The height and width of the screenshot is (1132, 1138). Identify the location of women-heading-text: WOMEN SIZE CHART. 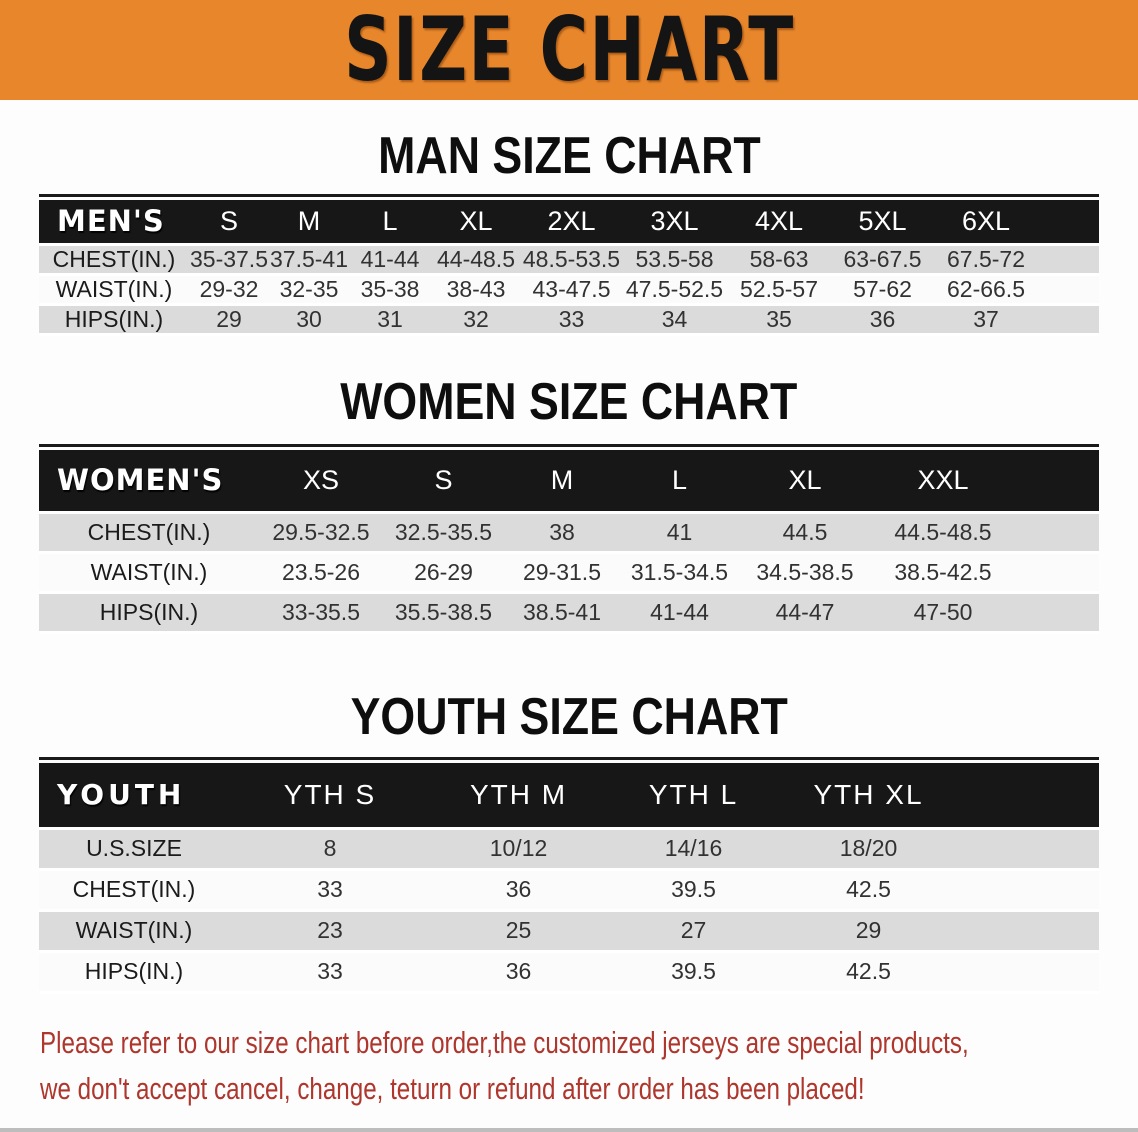
(569, 401).